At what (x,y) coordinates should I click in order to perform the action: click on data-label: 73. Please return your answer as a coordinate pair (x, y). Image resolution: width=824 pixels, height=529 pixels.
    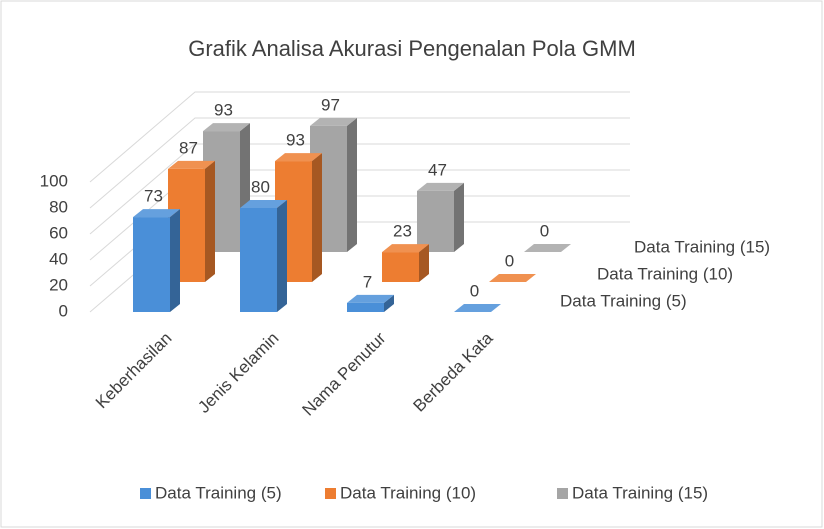
    Looking at the image, I should click on (153, 196).